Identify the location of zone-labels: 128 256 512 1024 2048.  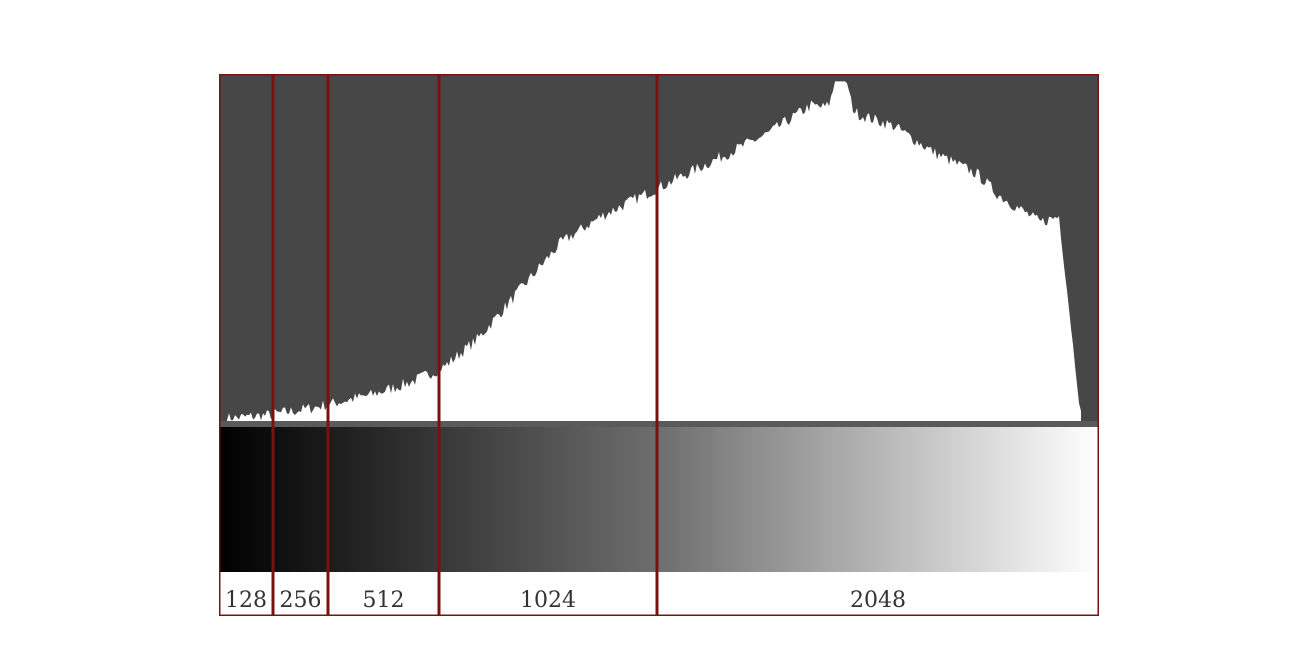
(565, 600).